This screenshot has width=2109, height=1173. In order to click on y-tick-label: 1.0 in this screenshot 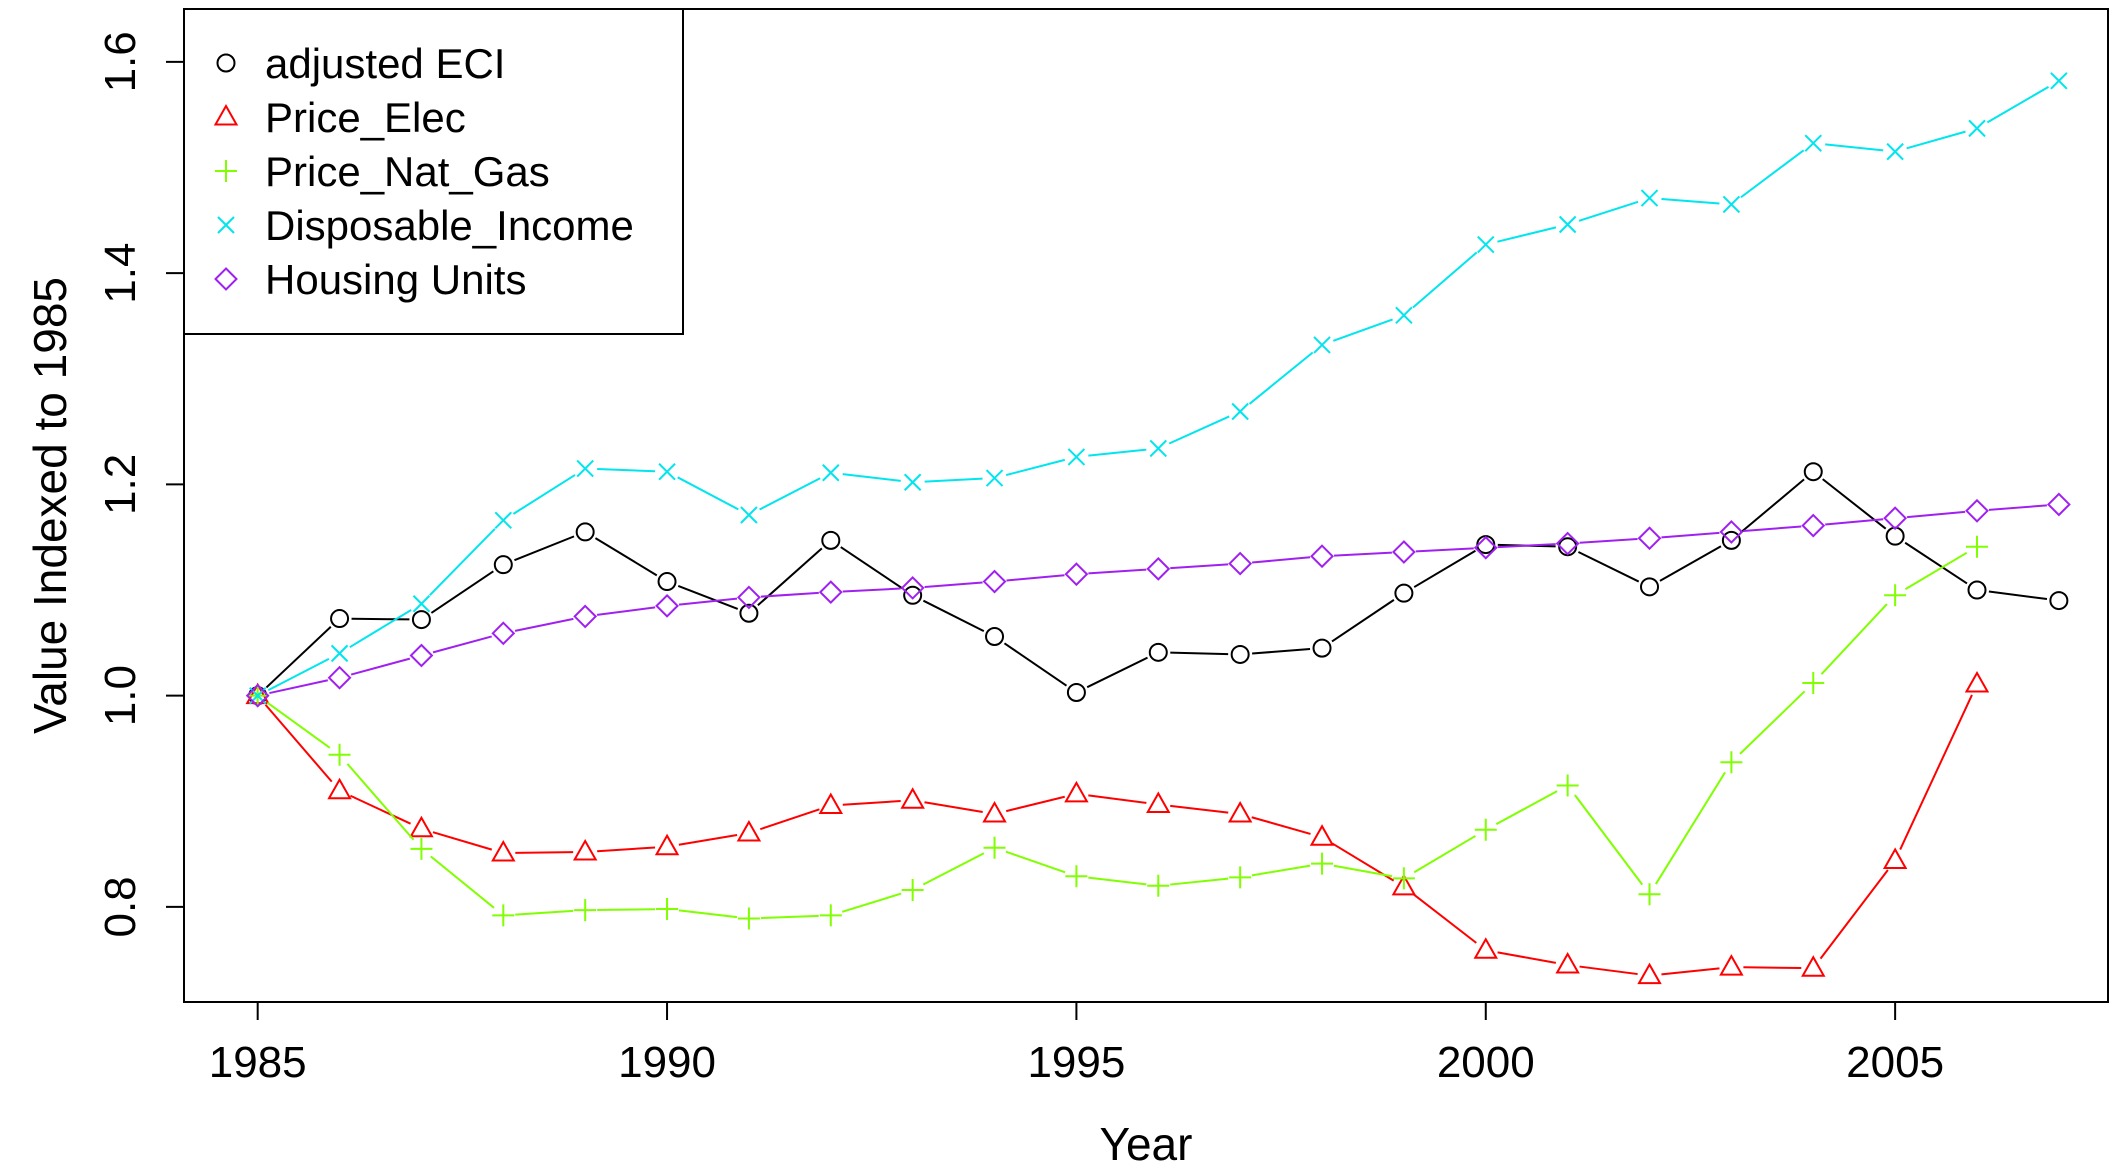, I will do `click(120, 695)`.